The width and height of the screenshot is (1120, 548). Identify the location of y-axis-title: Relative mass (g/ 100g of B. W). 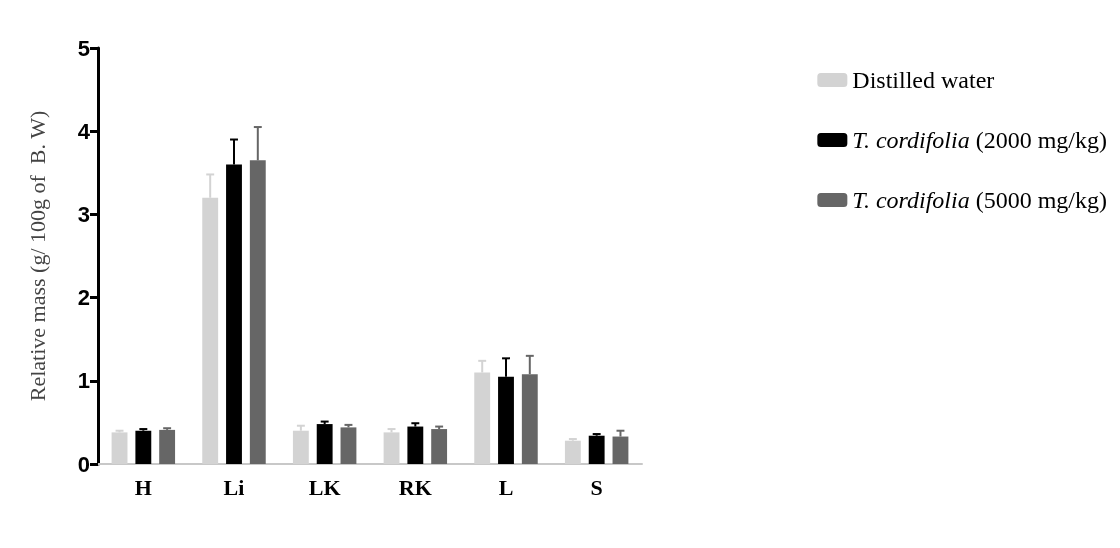
(37, 256).